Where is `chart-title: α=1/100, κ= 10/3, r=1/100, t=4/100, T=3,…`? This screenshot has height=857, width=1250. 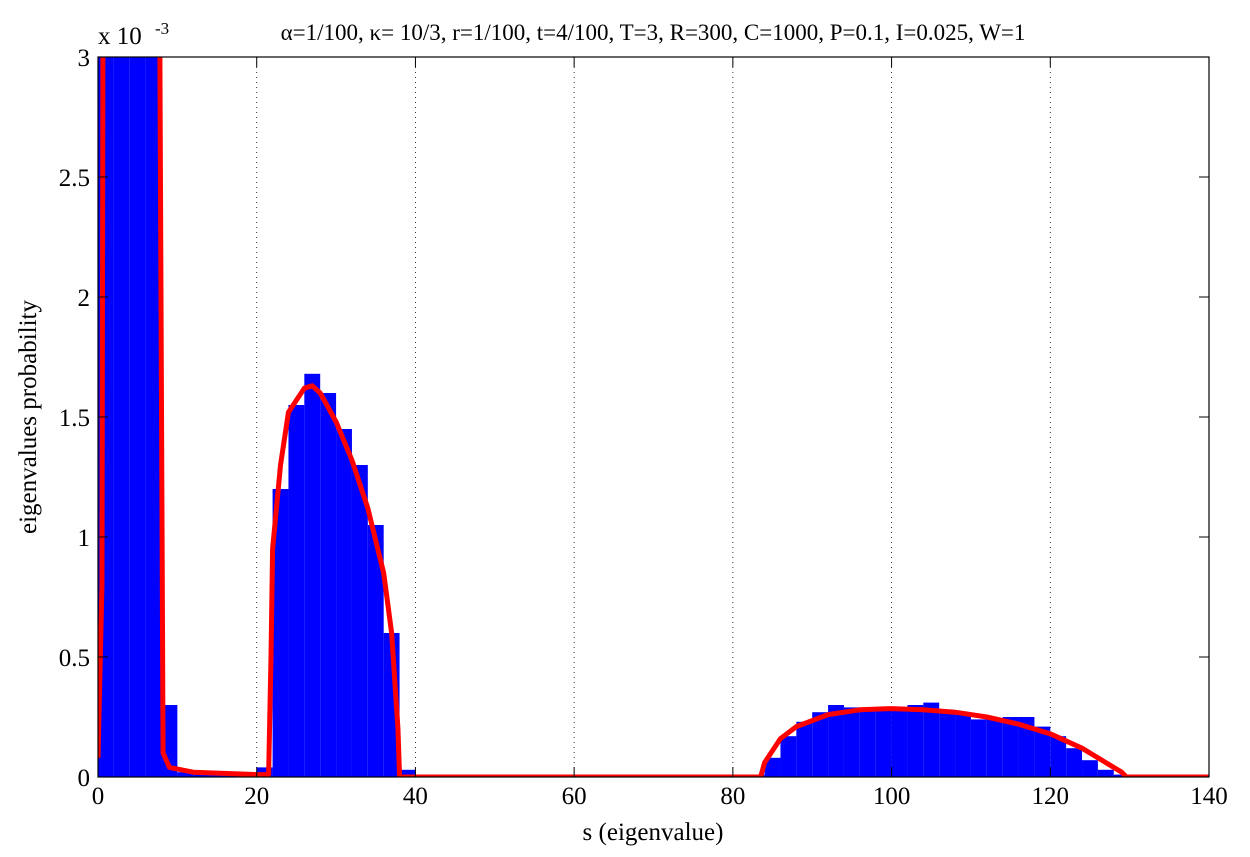
chart-title: α=1/100, κ= 10/3, r=1/100, t=4/100, T=3,… is located at coordinates (653, 32).